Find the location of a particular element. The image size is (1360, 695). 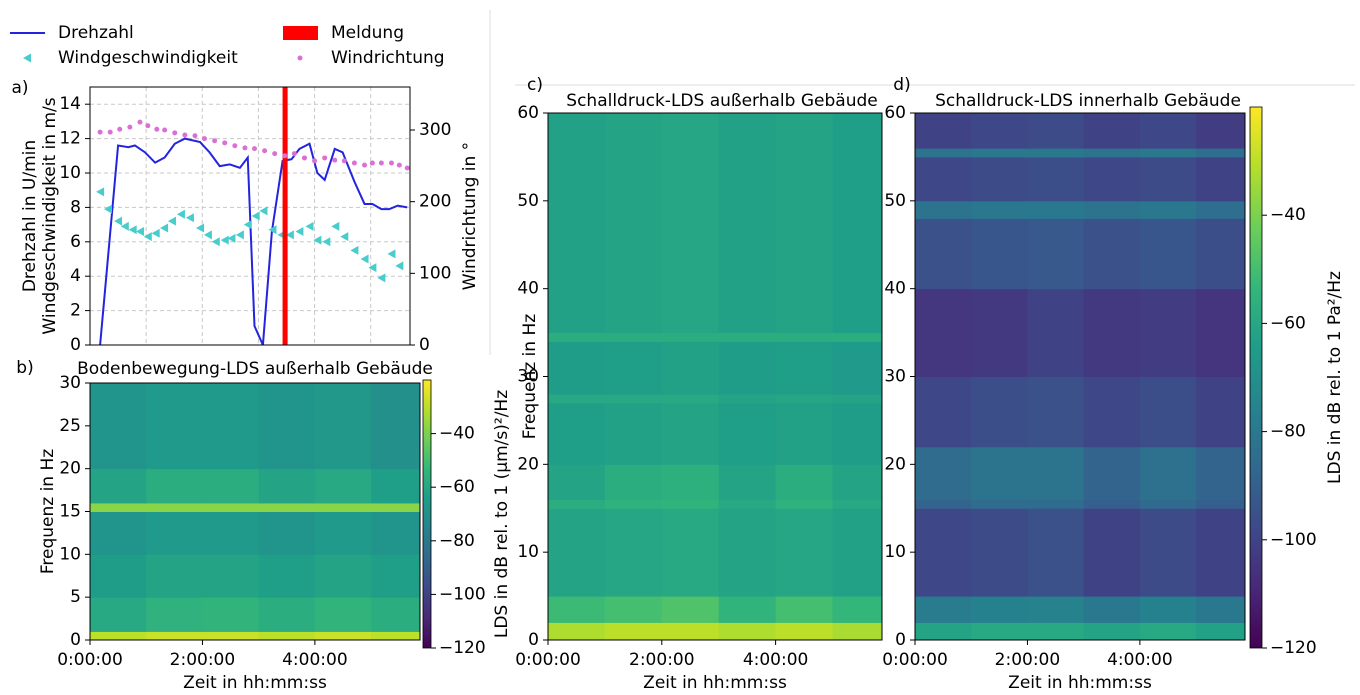

x-tick-label: 0:00:00 is located at coordinates (90, 660).